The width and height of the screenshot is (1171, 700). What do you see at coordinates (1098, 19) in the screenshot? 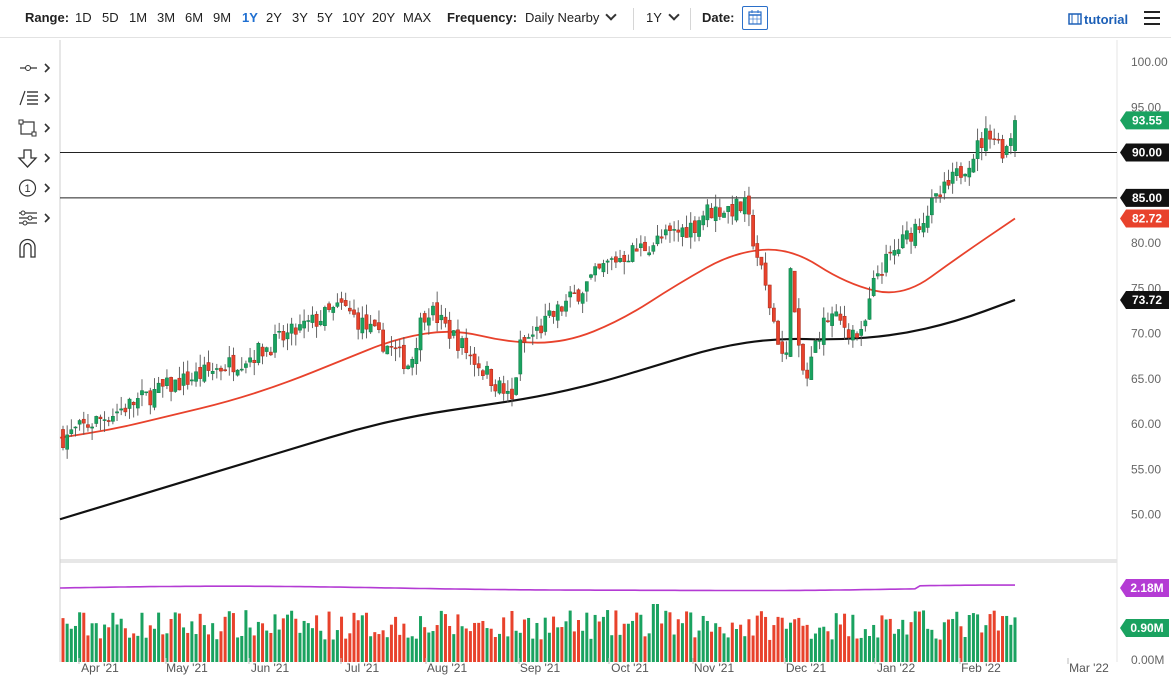
I see `tutorial-link: tutorial` at bounding box center [1098, 19].